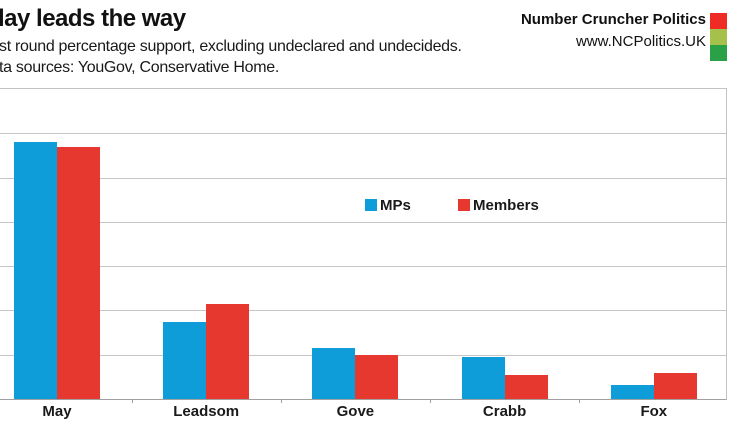 The image size is (730, 430). I want to click on bar-members-gove, so click(377, 376).